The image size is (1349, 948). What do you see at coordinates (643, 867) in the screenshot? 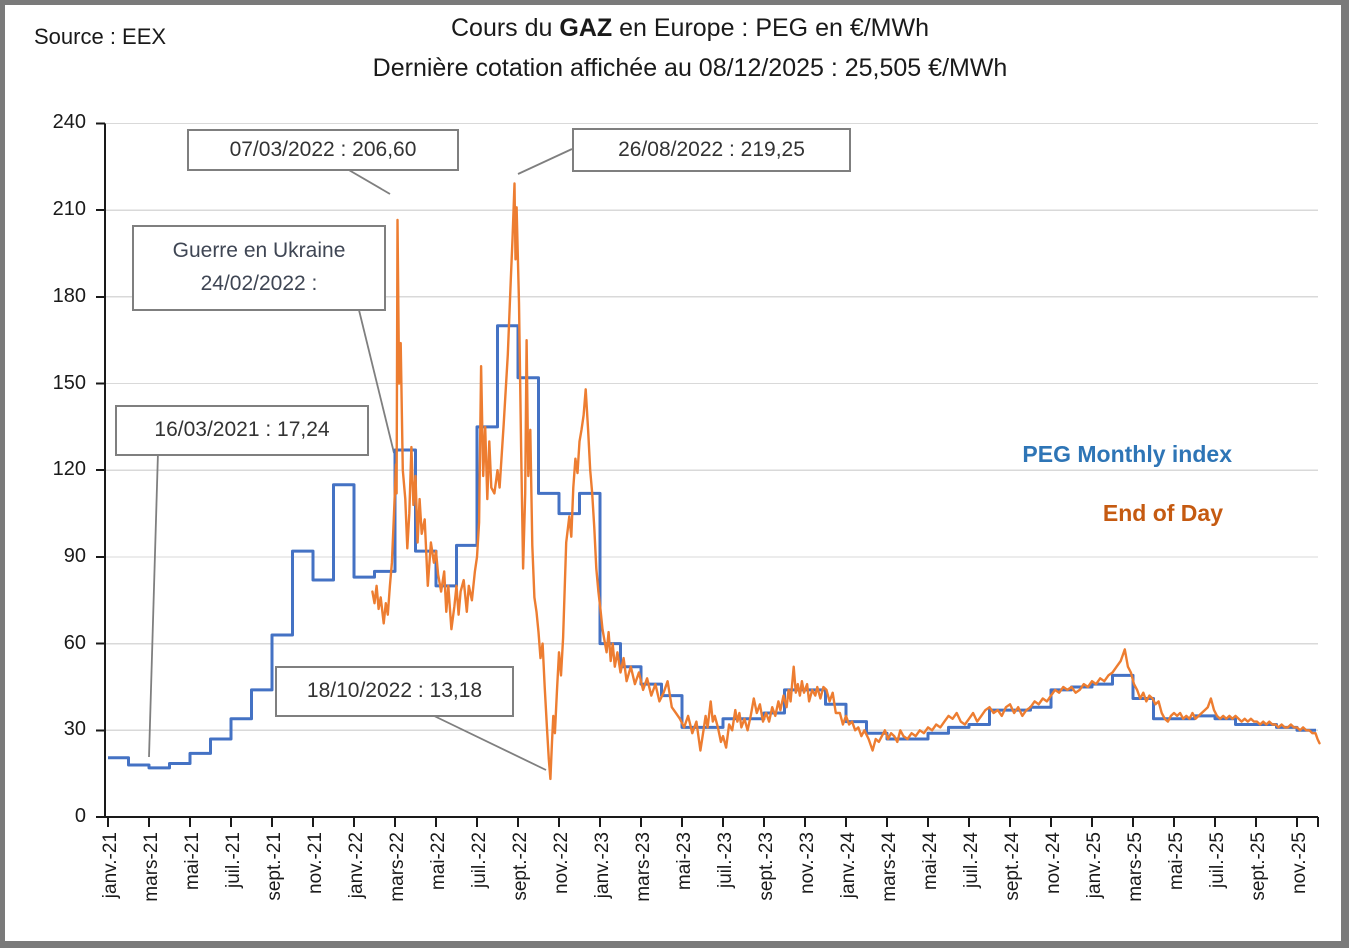
I see `x-axis-label-mars-23: mars-23` at bounding box center [643, 867].